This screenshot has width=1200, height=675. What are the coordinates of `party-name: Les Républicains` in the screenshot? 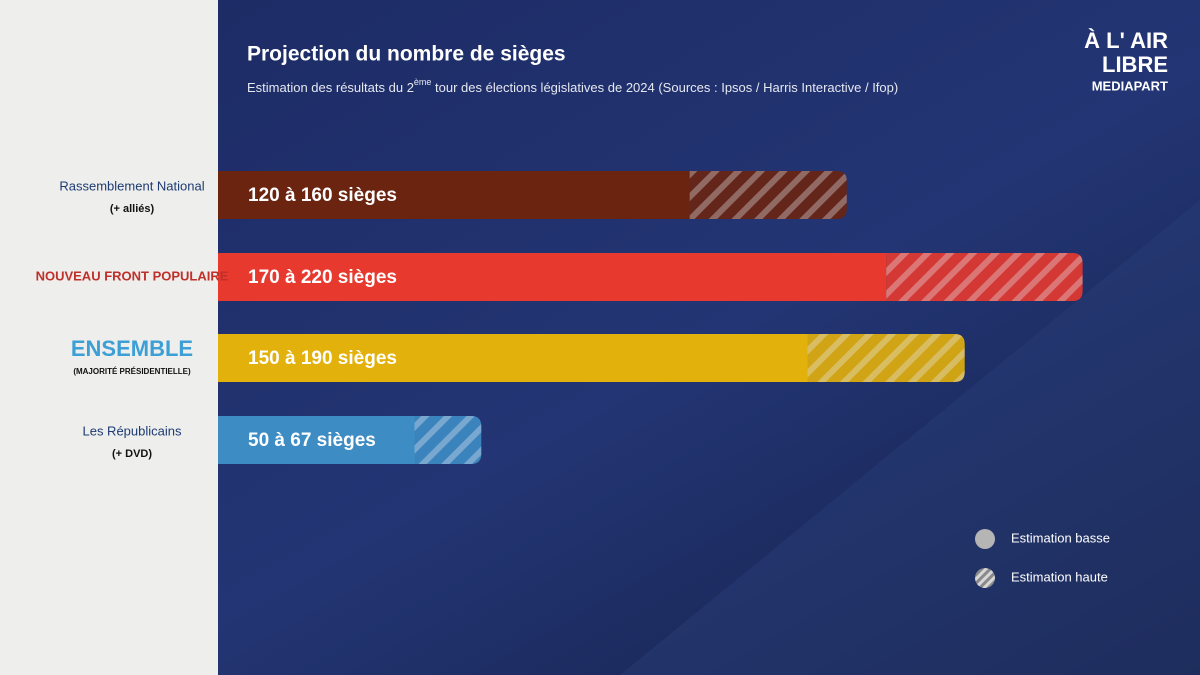 It's located at (132, 430).